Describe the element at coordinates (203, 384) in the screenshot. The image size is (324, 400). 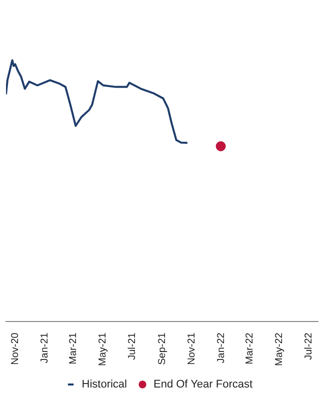
I see `legend-label: End Of Year Forcast` at that location.